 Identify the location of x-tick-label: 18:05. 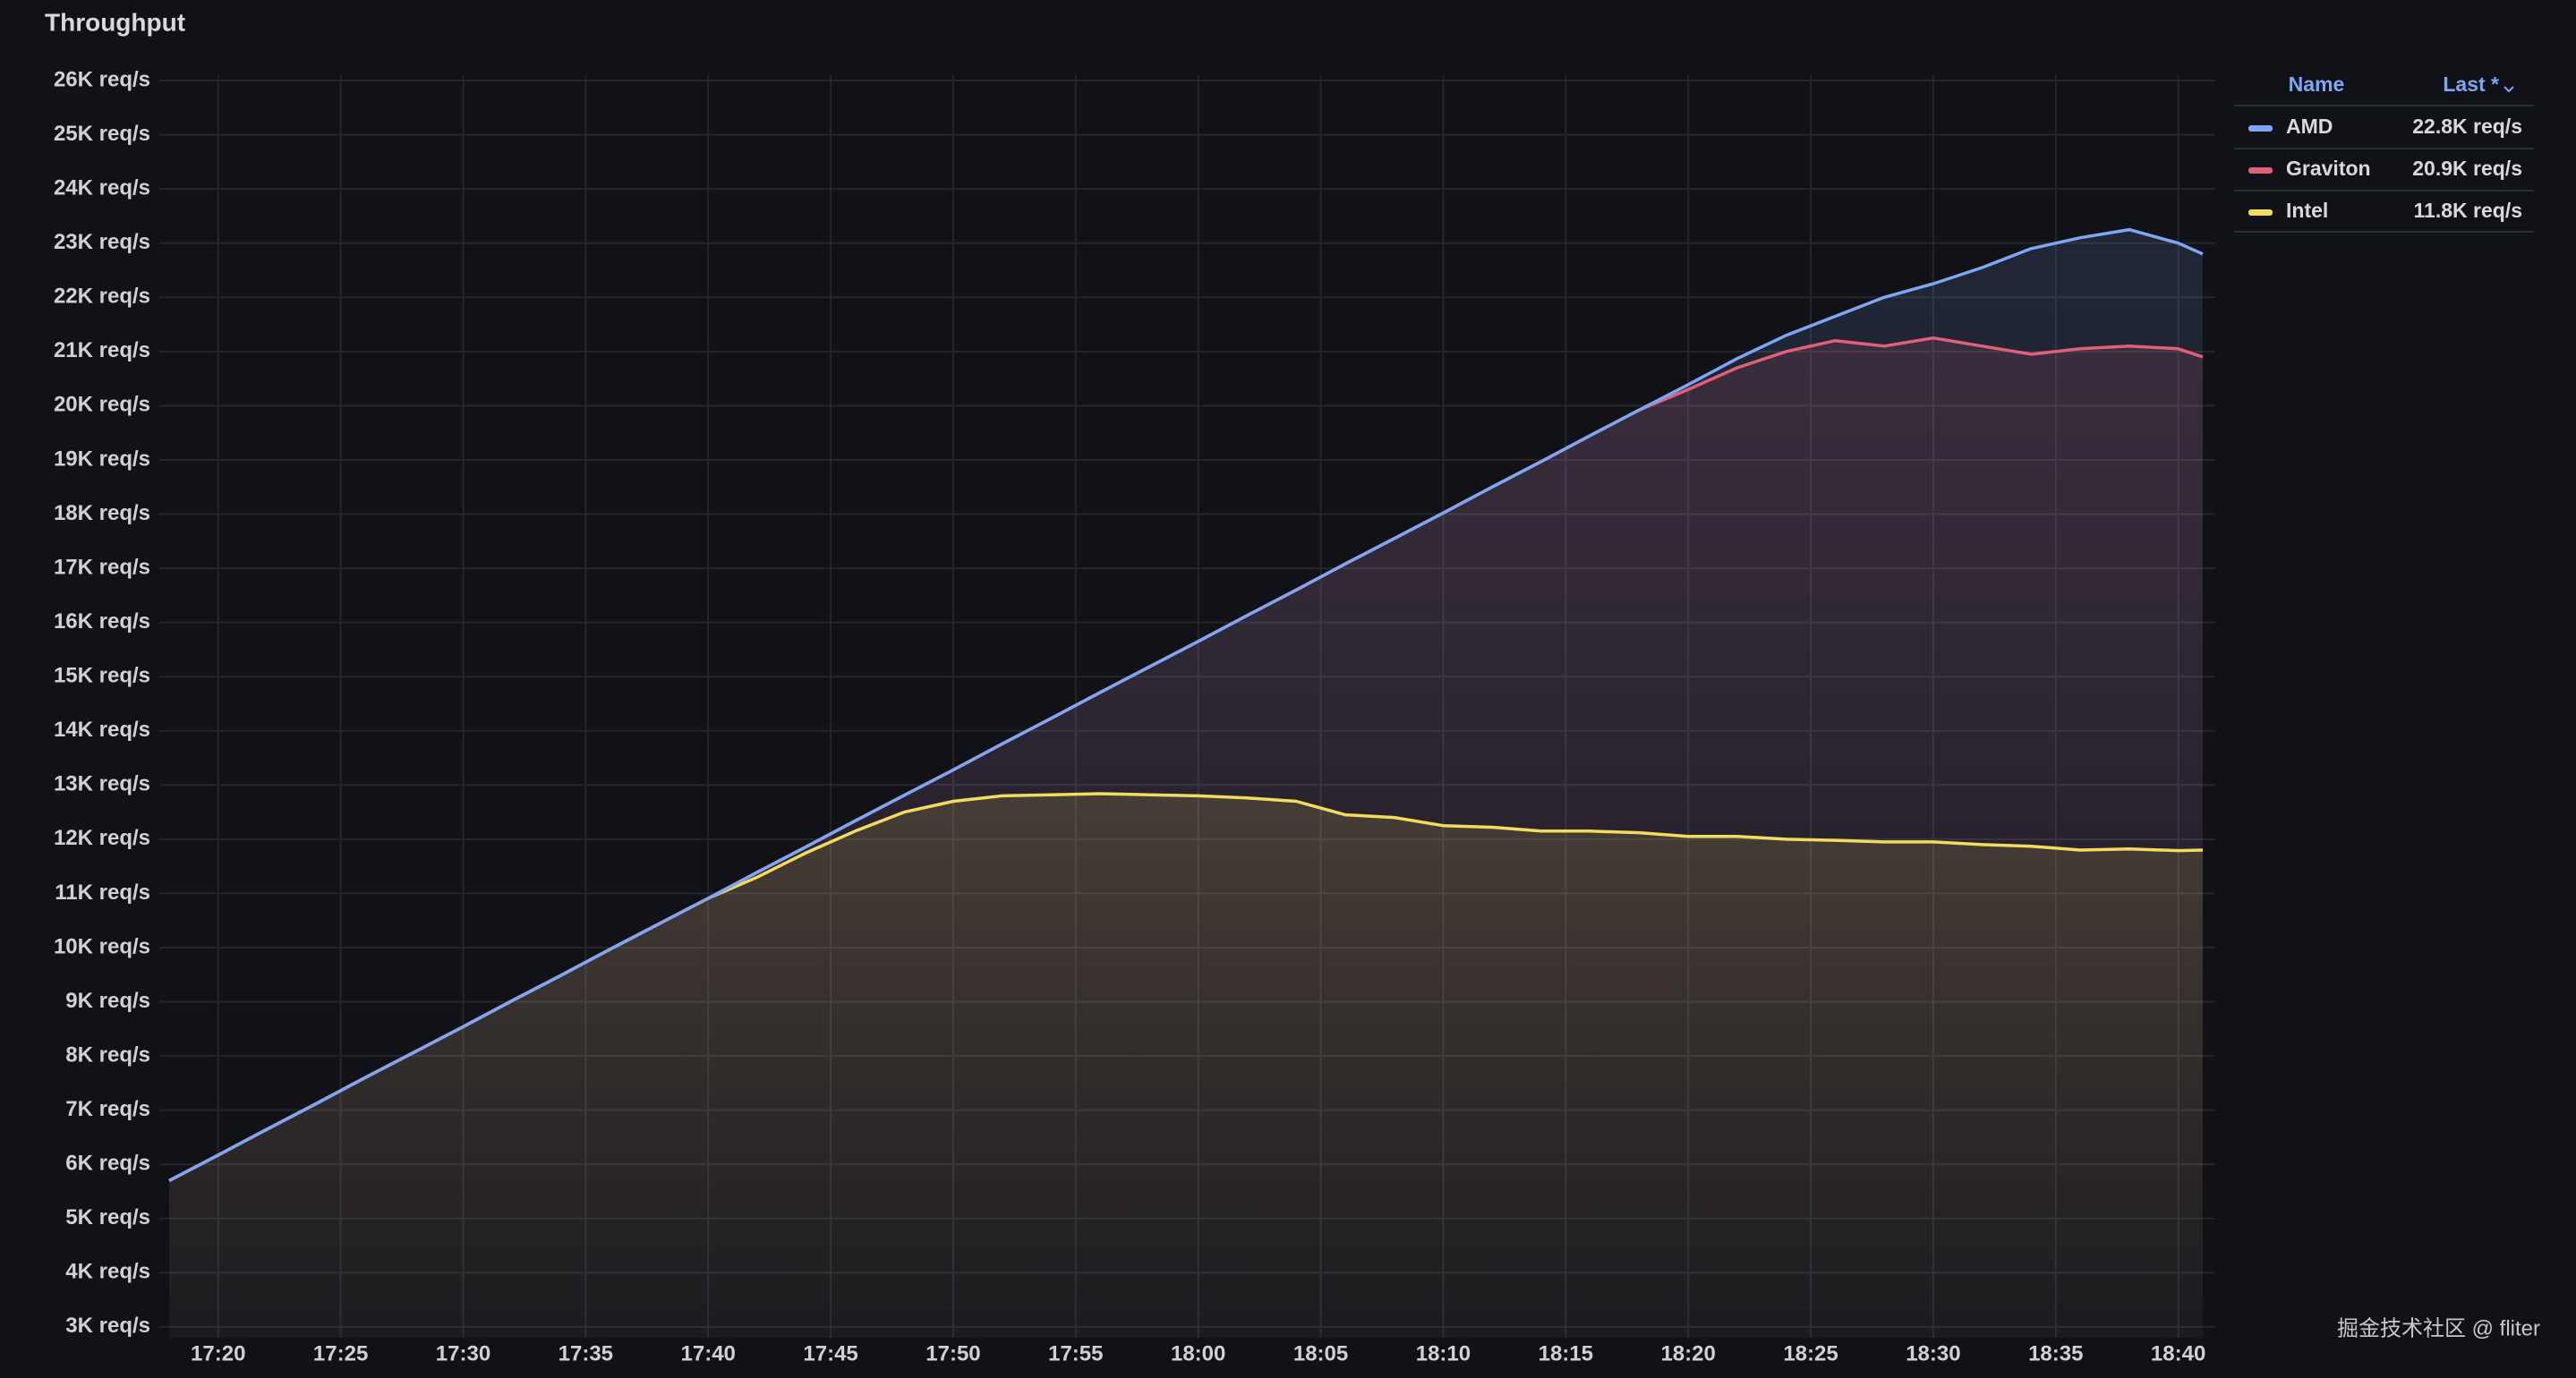
(1320, 1353).